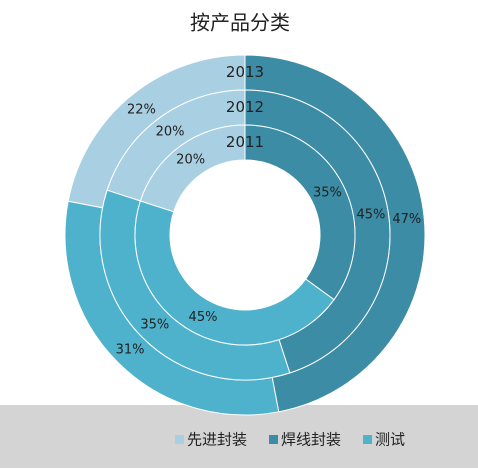  I want to click on data-label: 22%, so click(141, 109).